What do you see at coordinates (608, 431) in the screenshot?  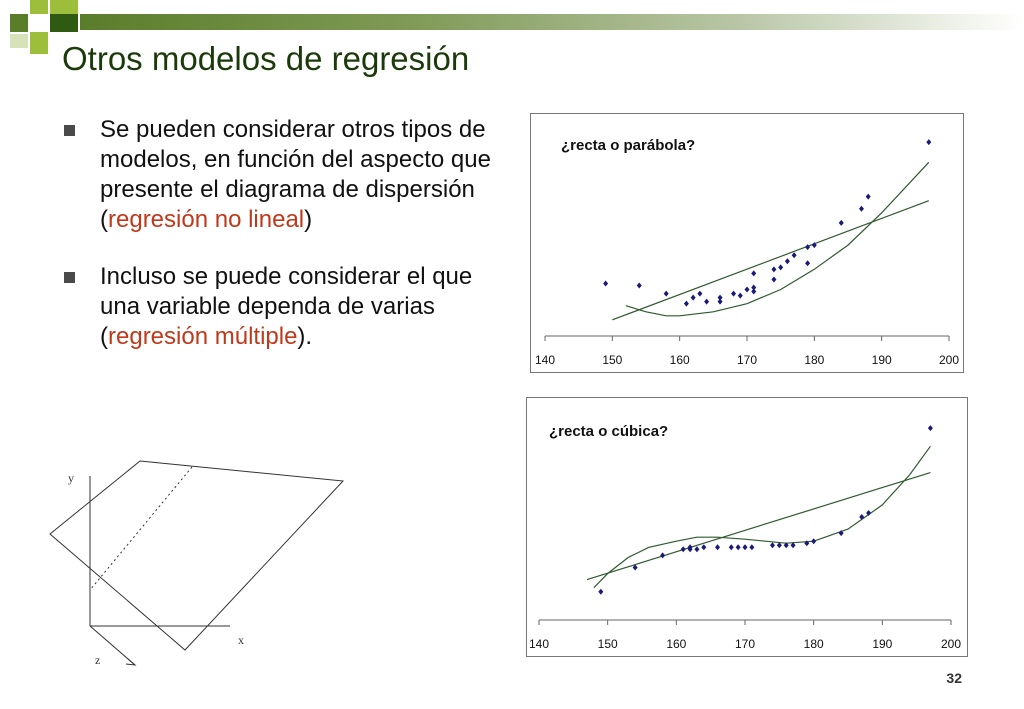 I see `chart-title: ¿recta o cúbica?` at bounding box center [608, 431].